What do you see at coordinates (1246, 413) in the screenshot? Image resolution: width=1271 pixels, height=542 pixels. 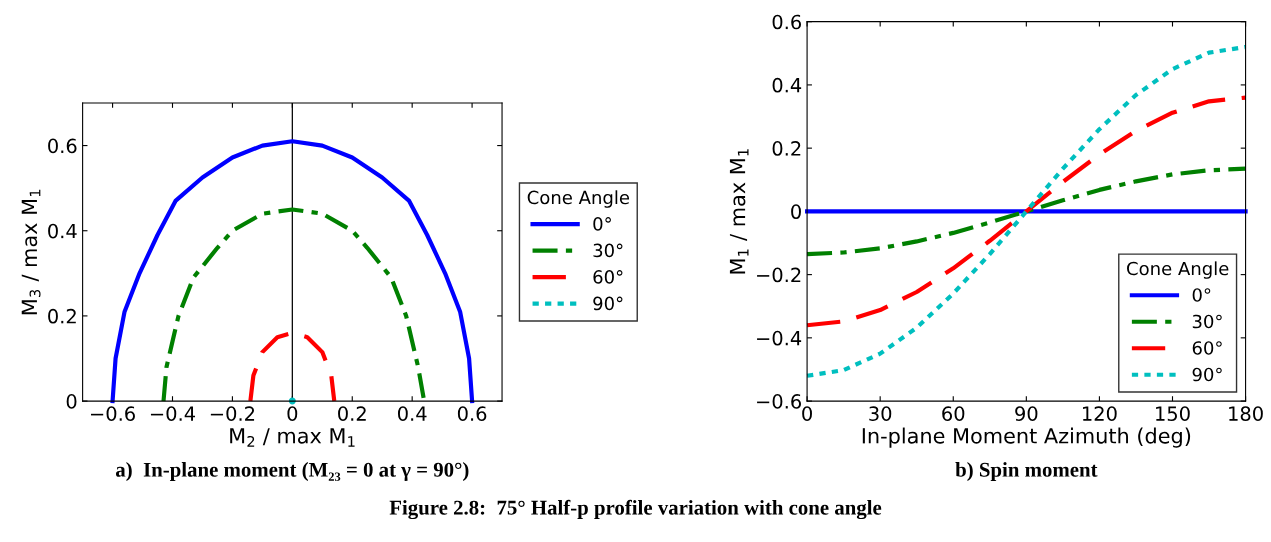 I see `x-tick-label: 180` at bounding box center [1246, 413].